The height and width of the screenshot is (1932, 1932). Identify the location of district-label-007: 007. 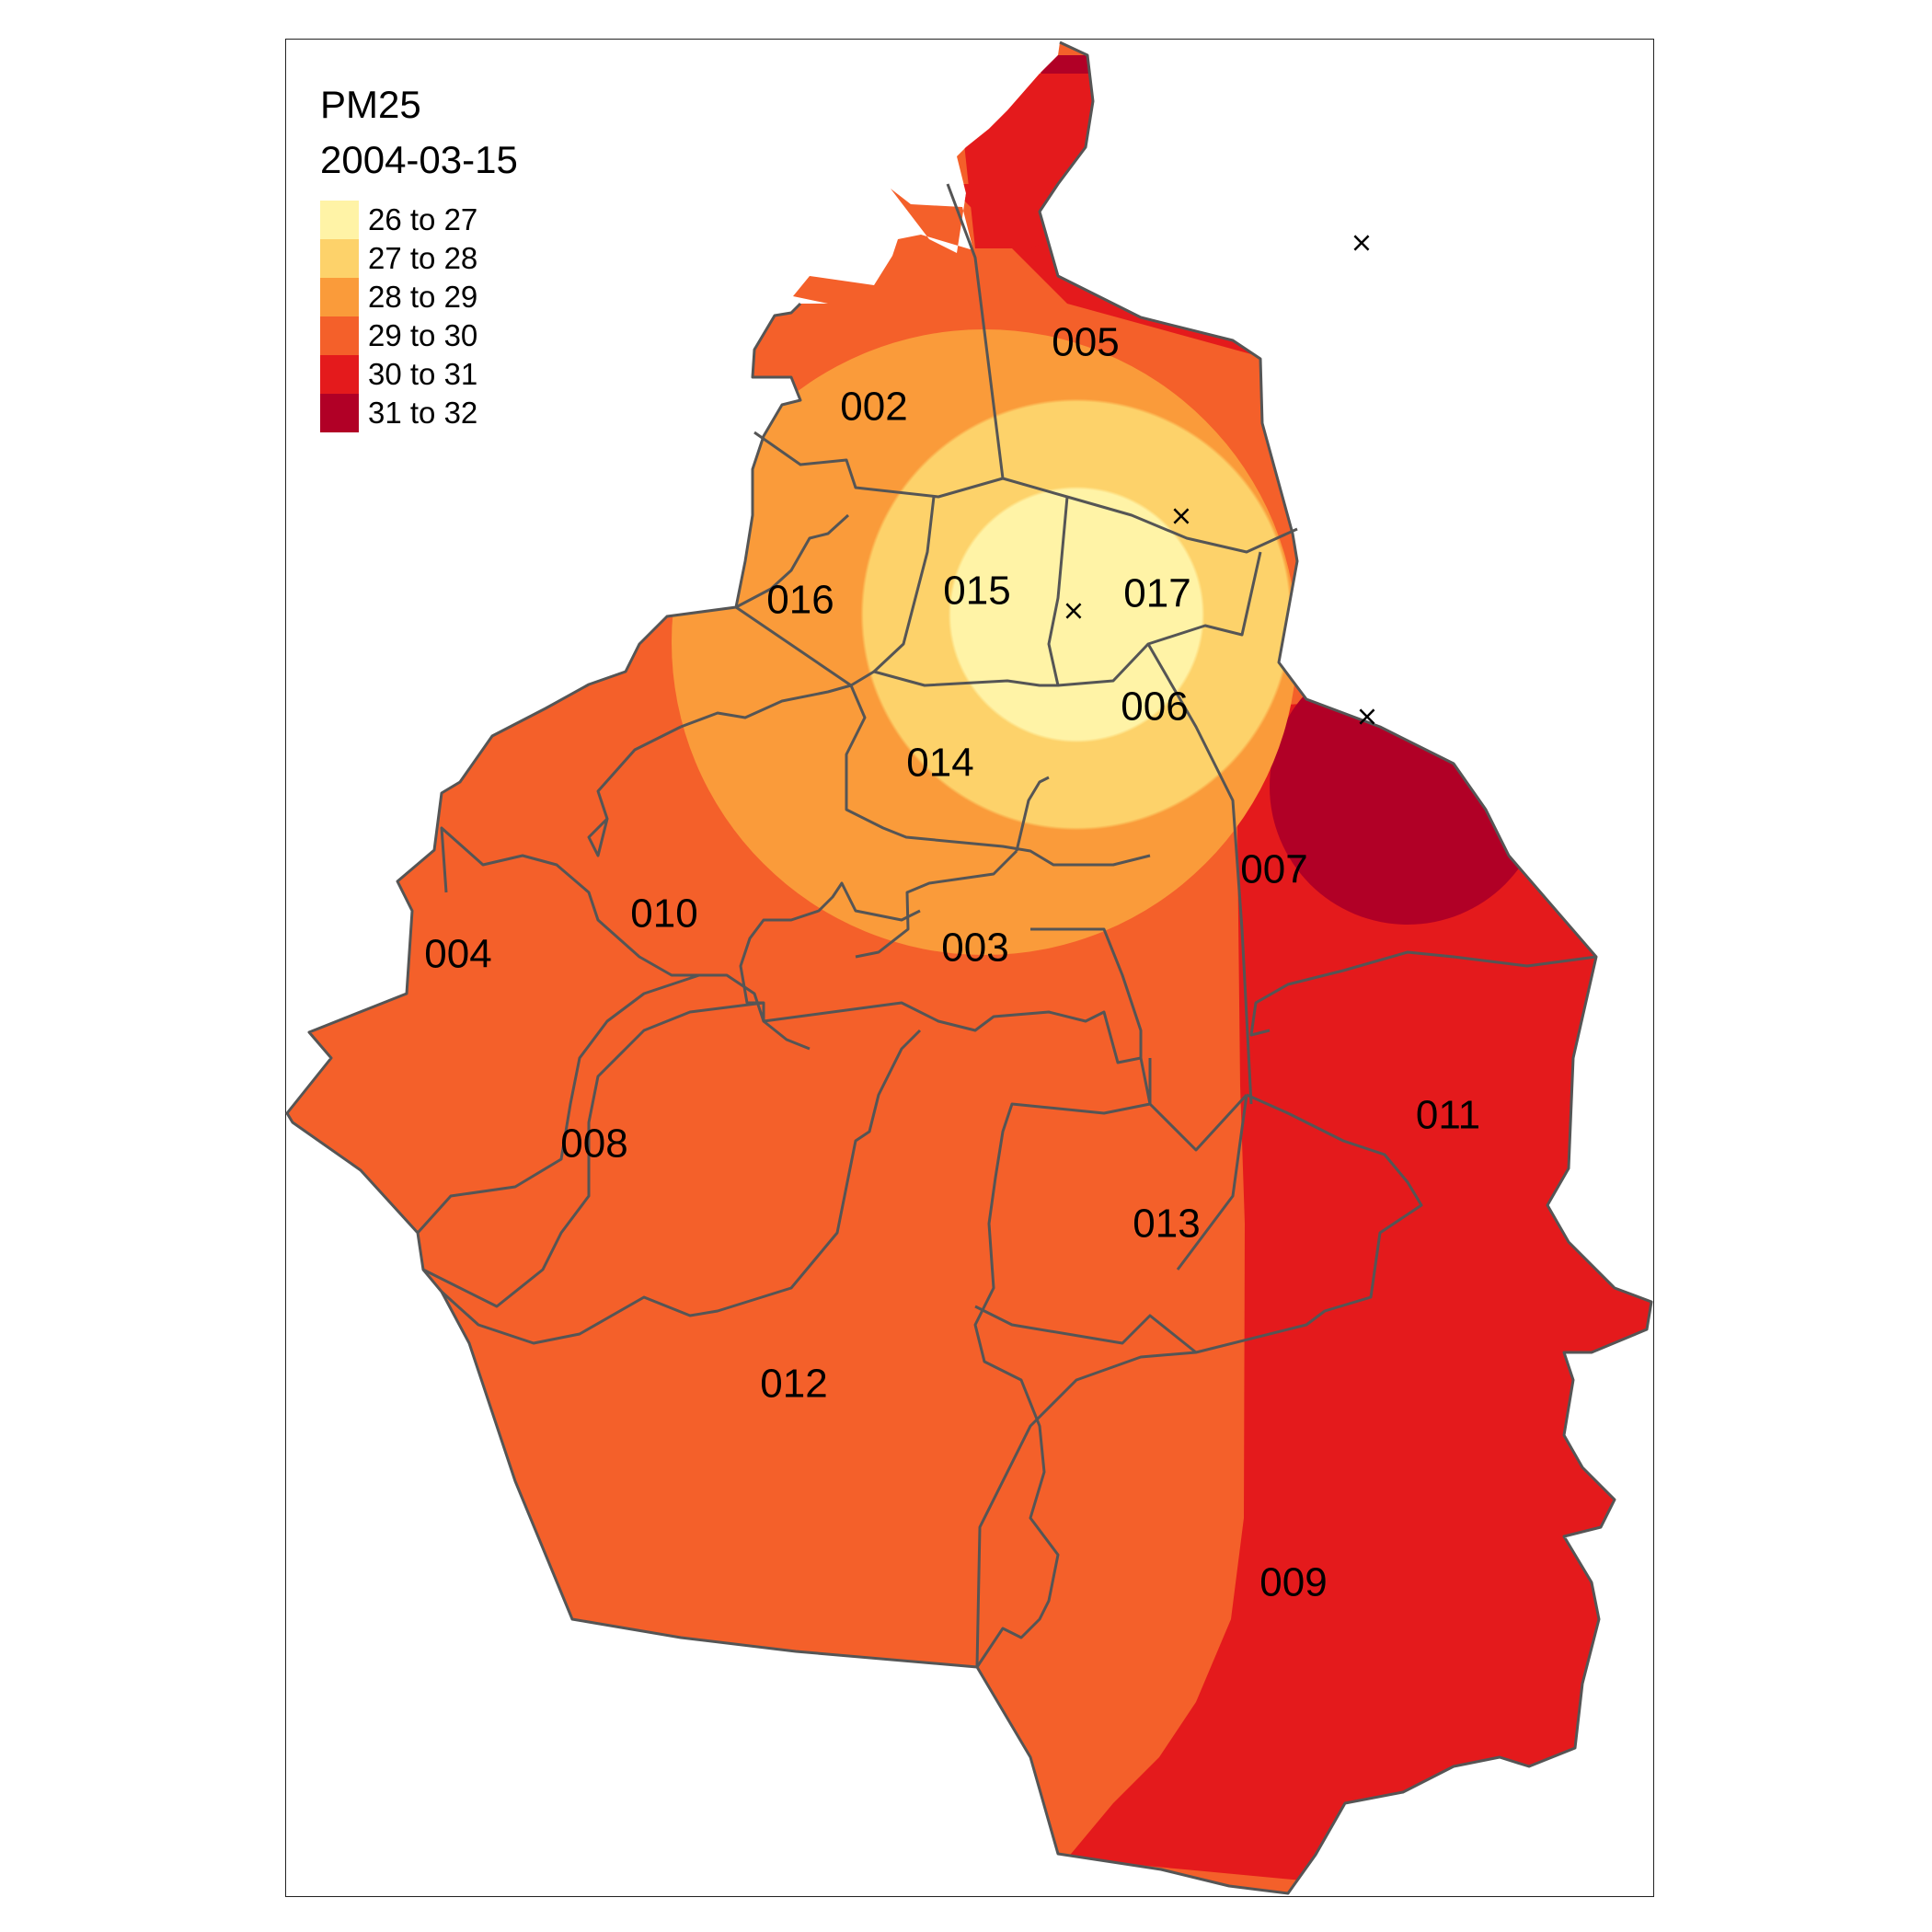
(1273, 869).